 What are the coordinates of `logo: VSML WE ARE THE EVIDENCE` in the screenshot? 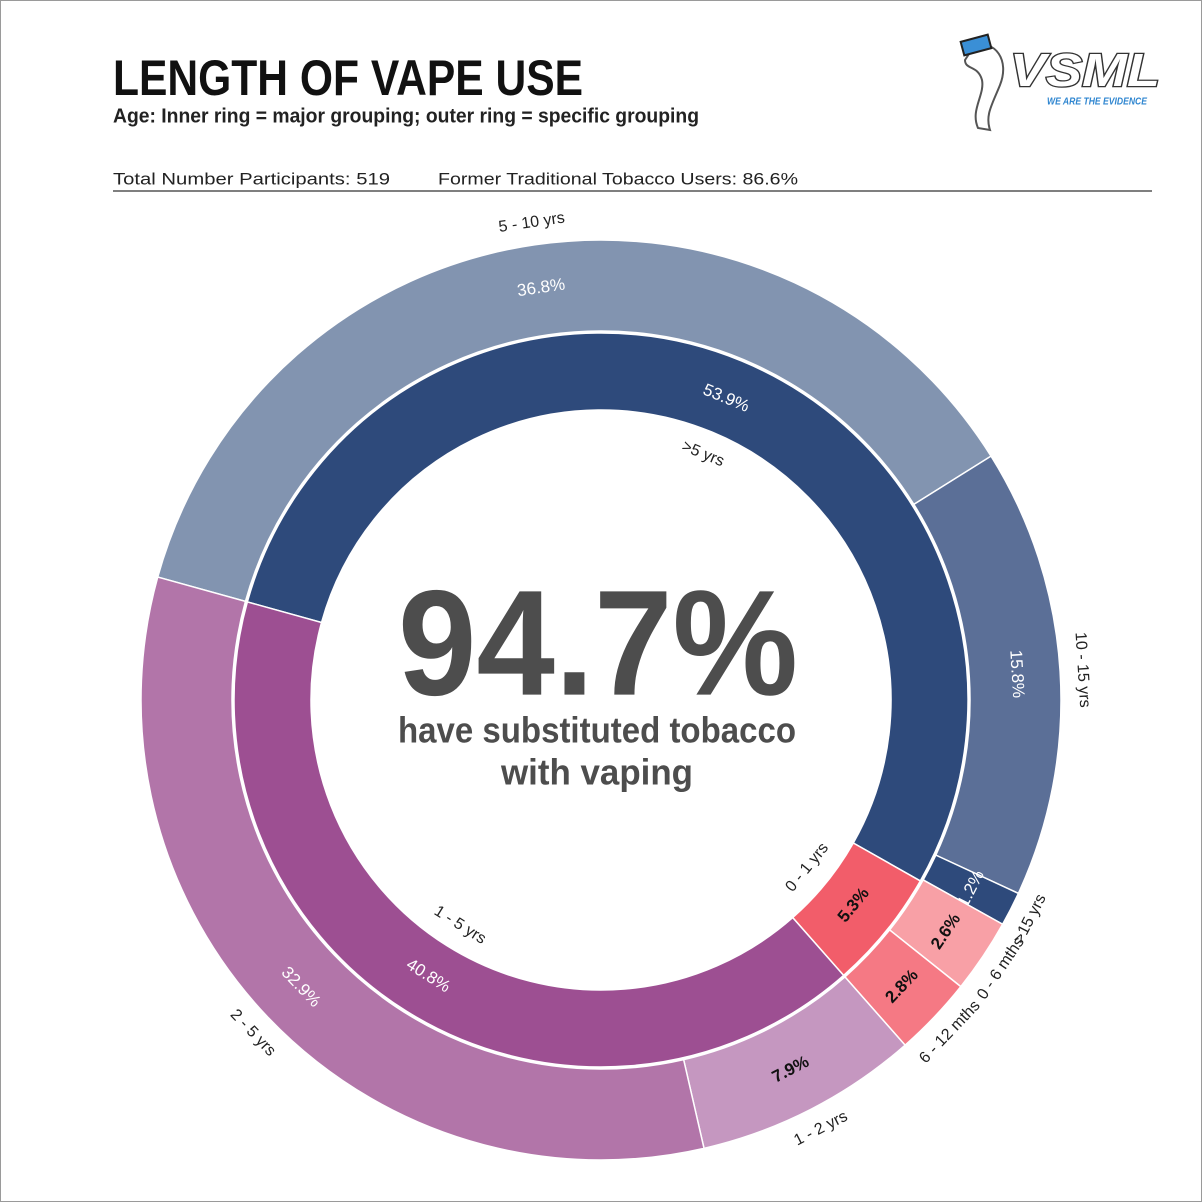 It's located at (1060, 82).